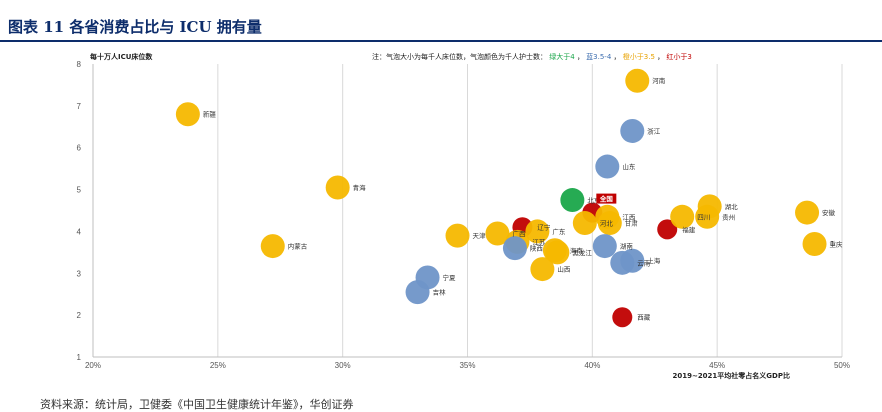 This screenshot has height=412, width=882. Describe the element at coordinates (829, 212) in the screenshot. I see `point-label: 安徽` at that location.